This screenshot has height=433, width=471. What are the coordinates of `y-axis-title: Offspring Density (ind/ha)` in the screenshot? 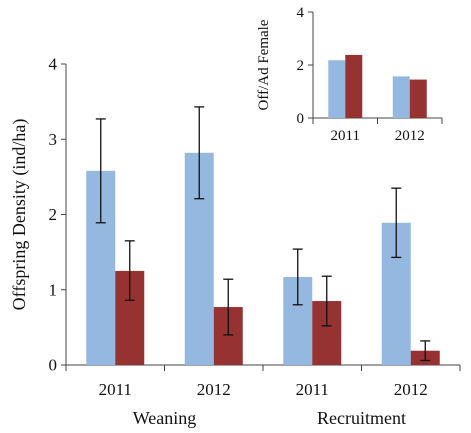 It's located at (19, 215).